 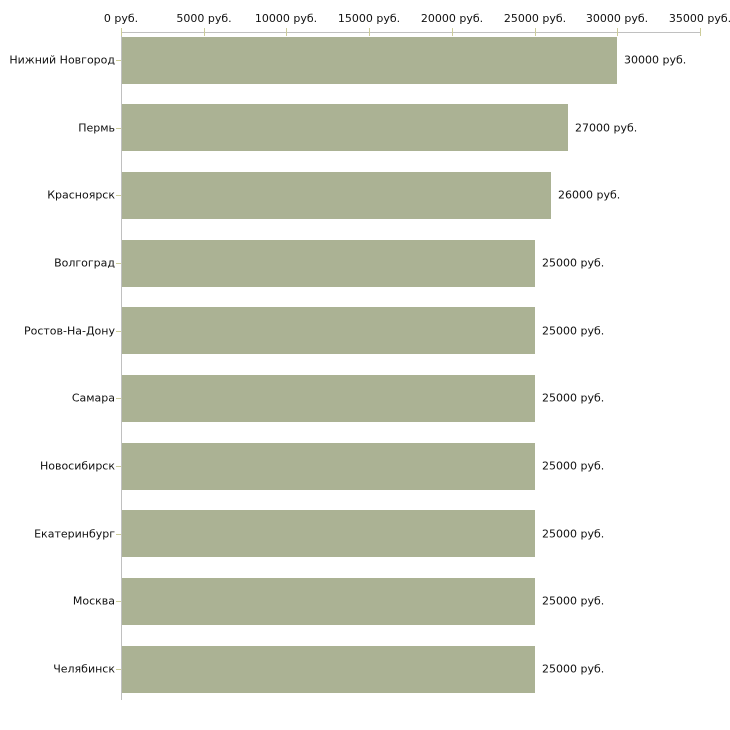 I want to click on category-label: Москва, so click(x=93, y=601).